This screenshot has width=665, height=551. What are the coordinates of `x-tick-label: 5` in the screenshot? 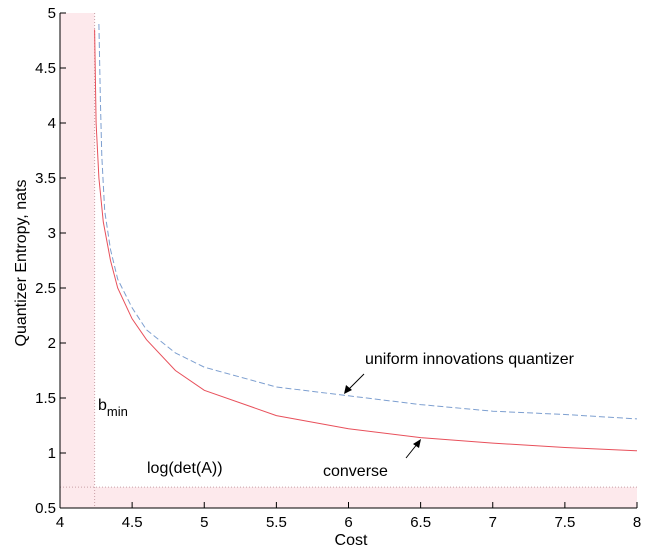 It's located at (204, 522).